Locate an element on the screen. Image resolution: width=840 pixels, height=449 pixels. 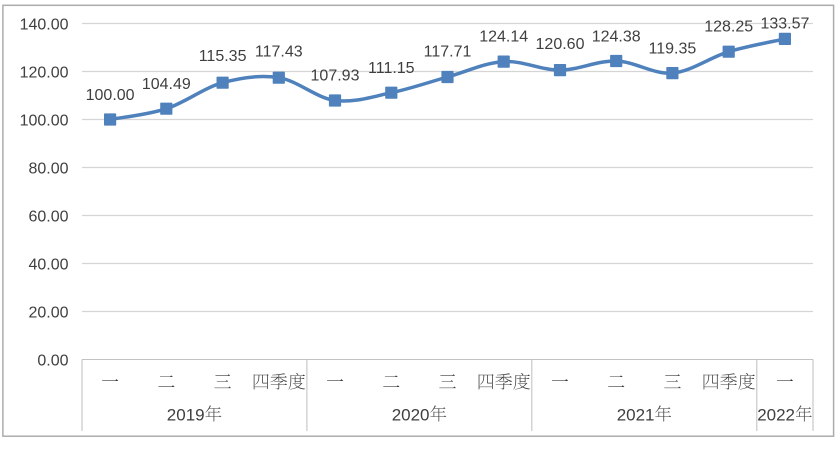
svg-text: 117.71 is located at coordinates (448, 51).